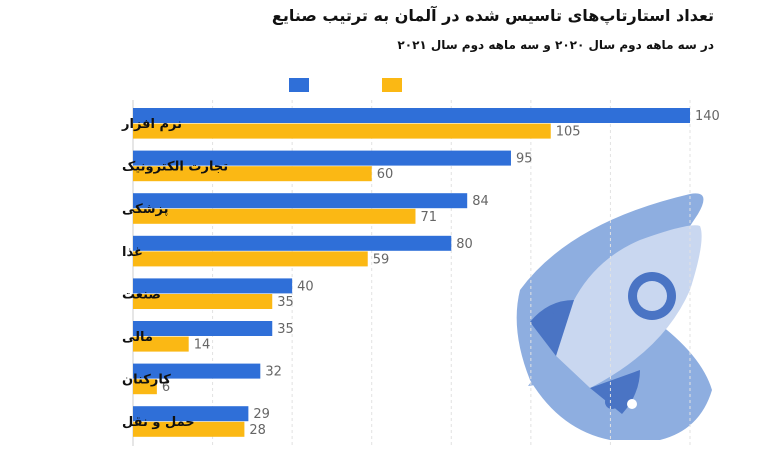 This screenshot has width=758, height=458. What do you see at coordinates (158, 422) in the screenshot?
I see `category-label: حمل و نقل` at bounding box center [158, 422].